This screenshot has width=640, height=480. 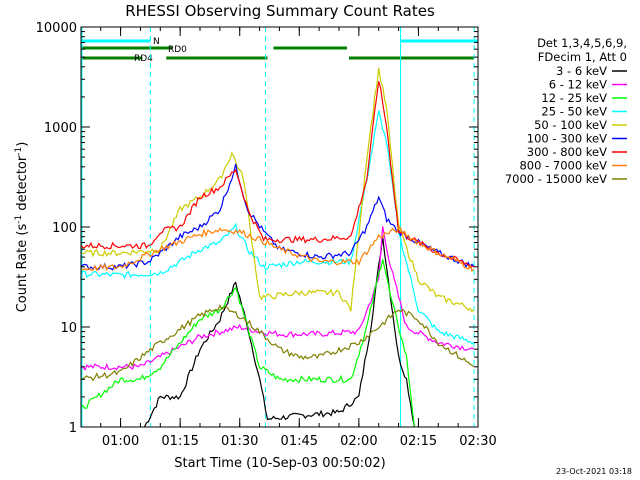 I want to click on legend-label-7000-15000-kev: 7000 - 15000 keV, so click(x=556, y=179).